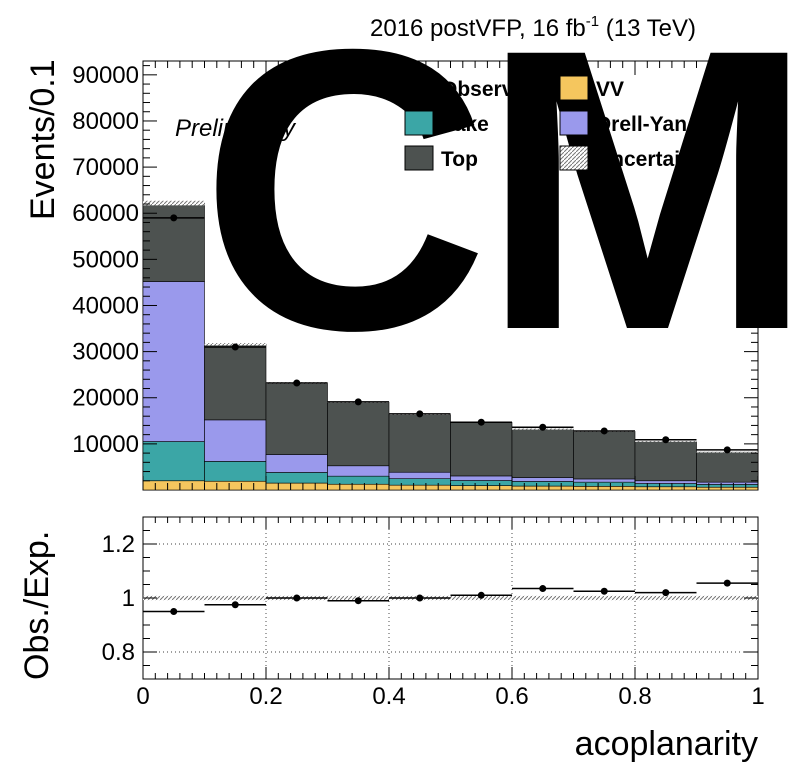 This screenshot has height=780, width=798. What do you see at coordinates (105, 352) in the screenshot?
I see `y-tick-label: 30000` at bounding box center [105, 352].